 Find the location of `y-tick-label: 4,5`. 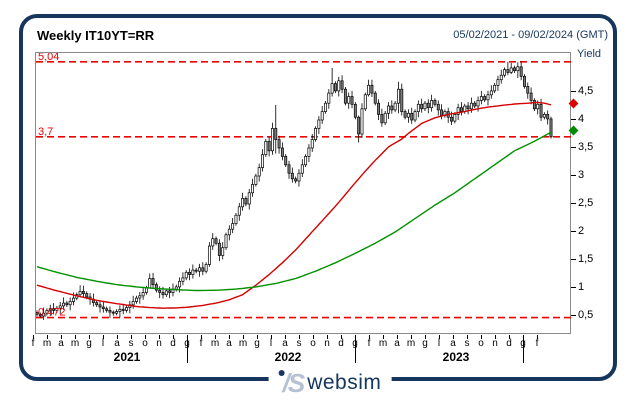

y-tick-label: 4,5 is located at coordinates (586, 91).